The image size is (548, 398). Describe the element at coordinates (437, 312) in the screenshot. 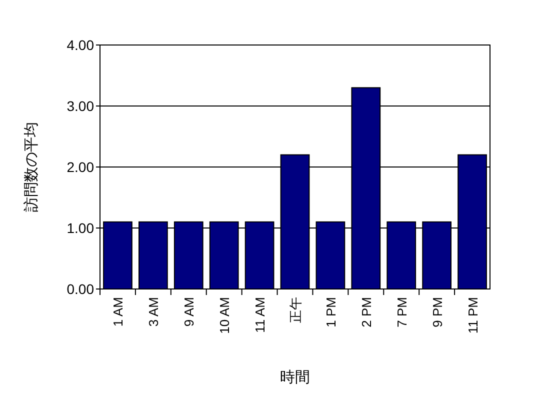

I see `x-tick-label: 9 PM` at that location.